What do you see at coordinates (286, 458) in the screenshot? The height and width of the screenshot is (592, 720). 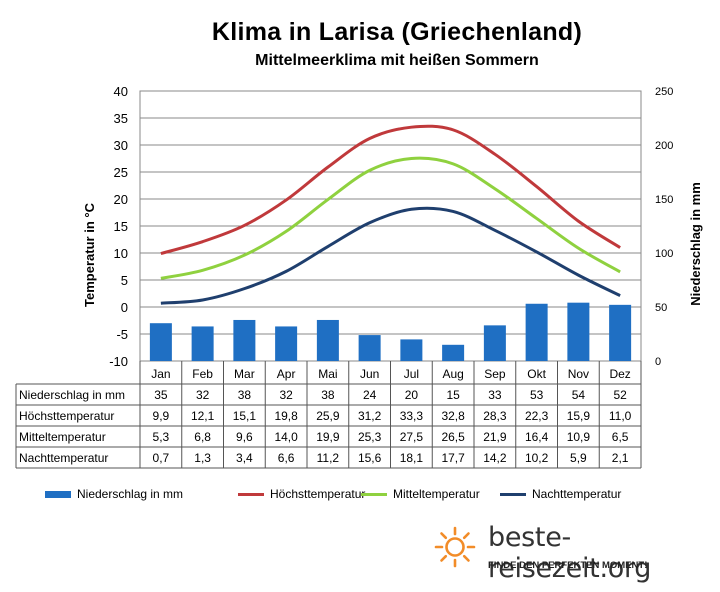 I see `table-cell: 6,6` at bounding box center [286, 458].